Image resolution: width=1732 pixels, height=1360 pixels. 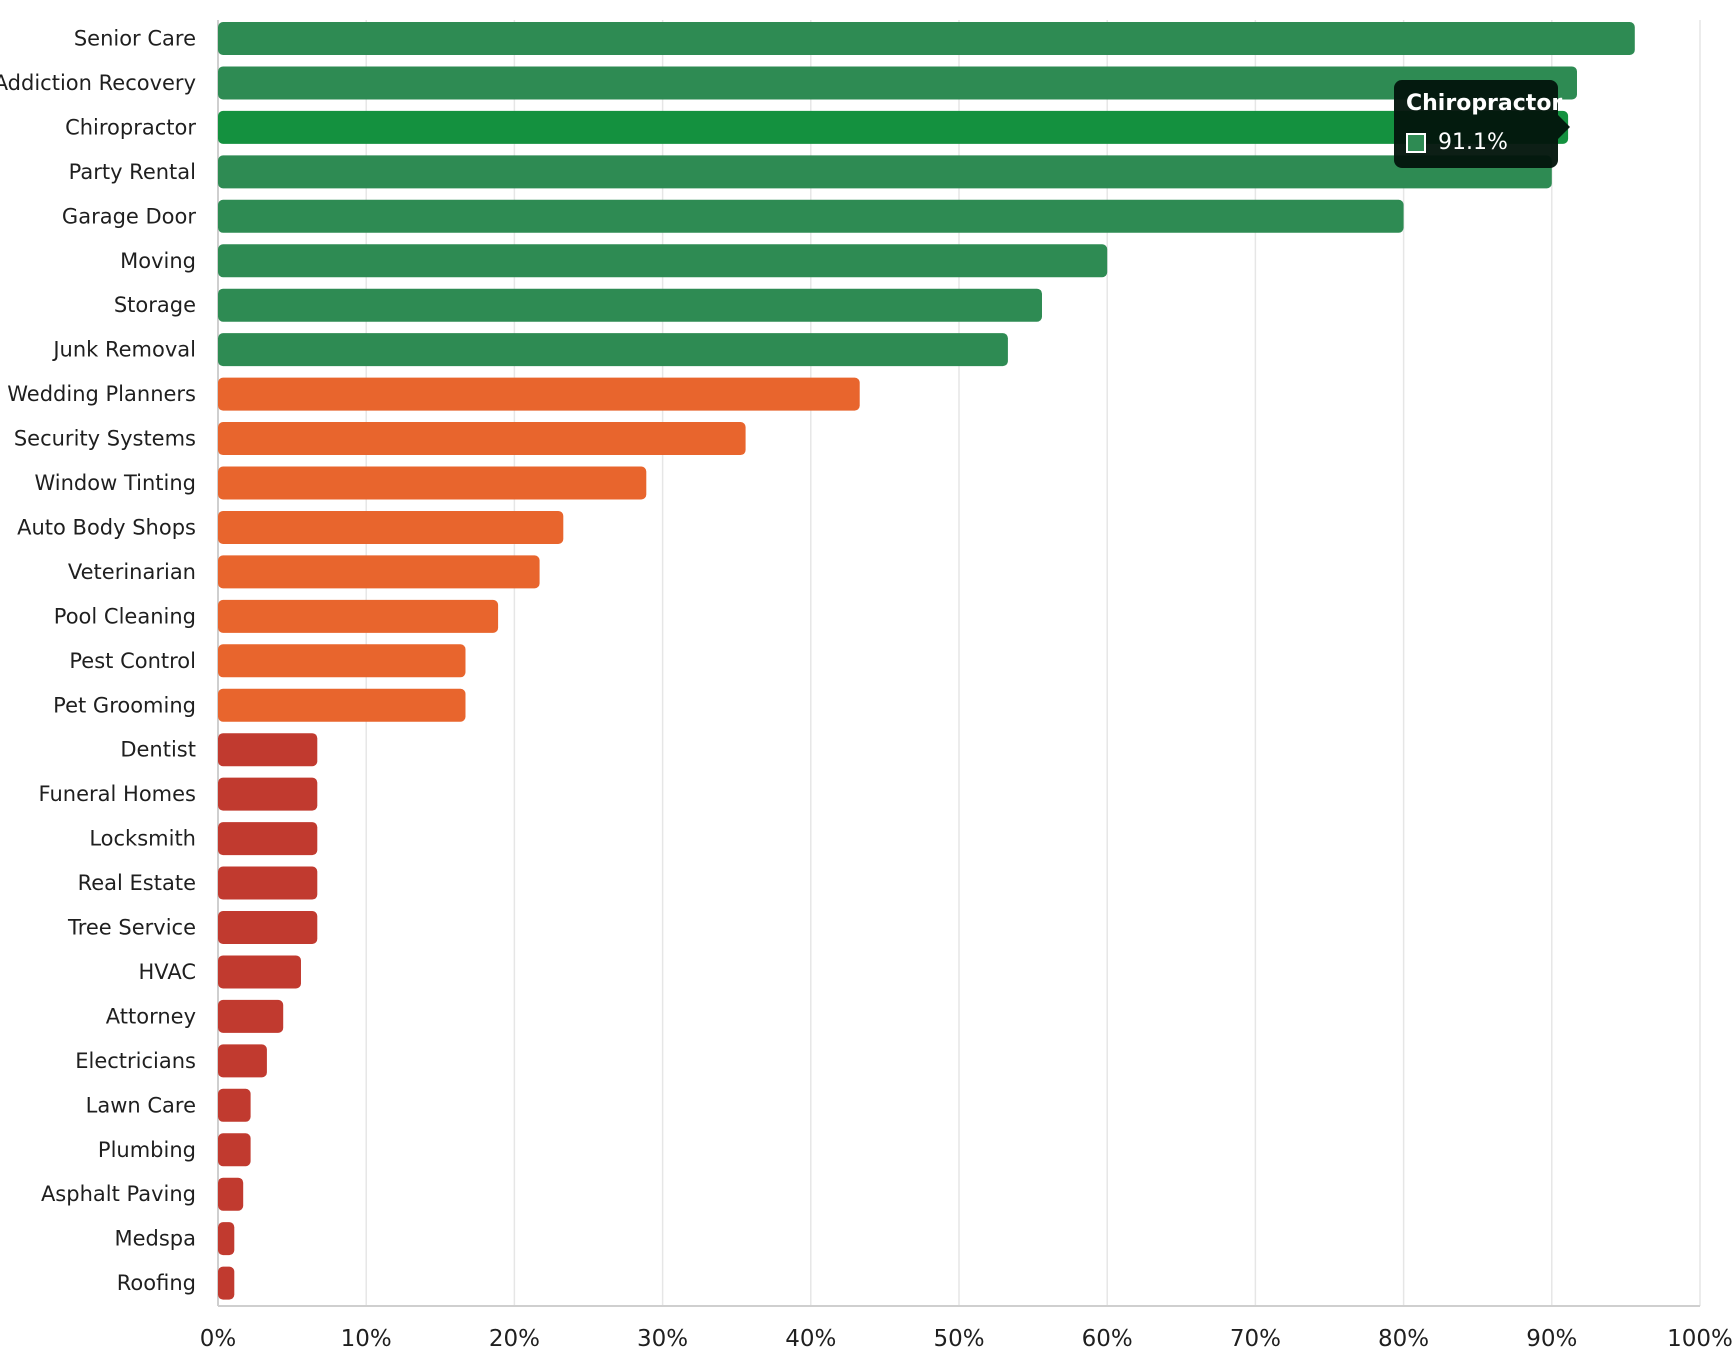 What do you see at coordinates (893, 127) in the screenshot?
I see `bar-chiropractor` at bounding box center [893, 127].